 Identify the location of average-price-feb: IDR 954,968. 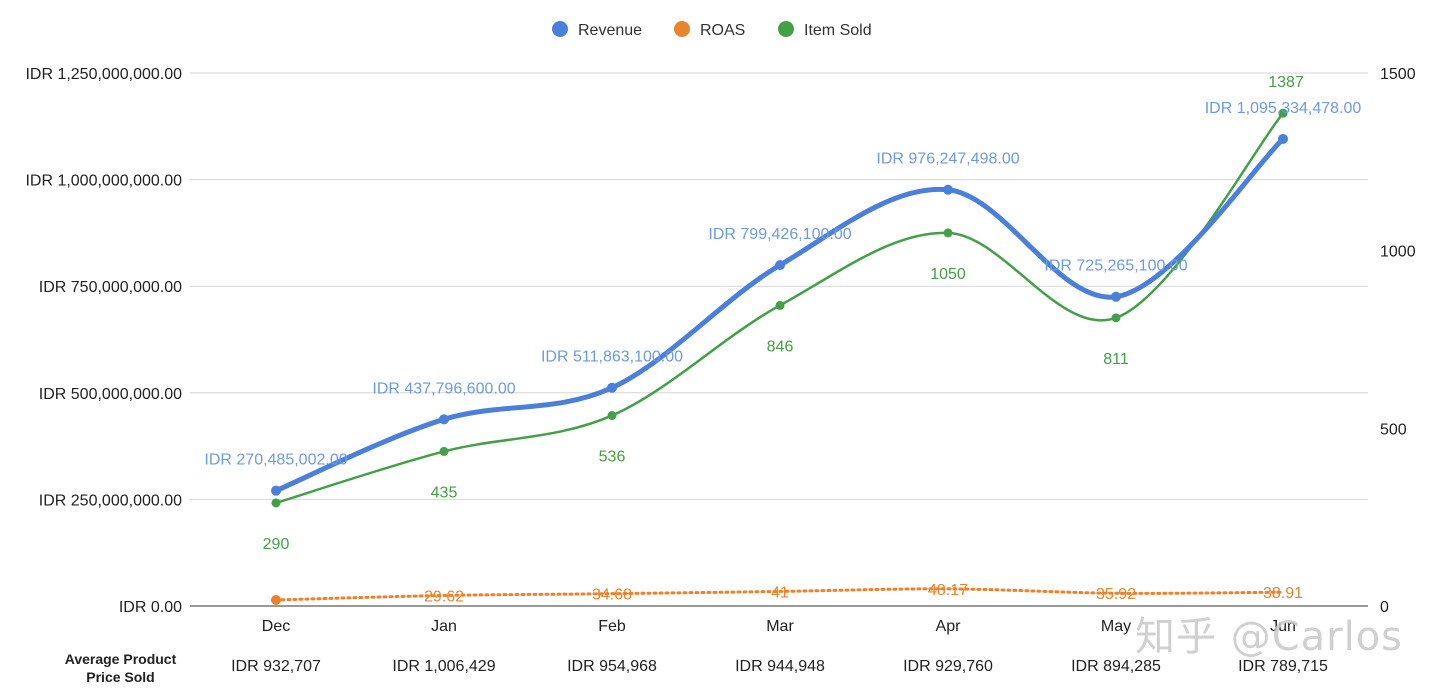
(612, 666).